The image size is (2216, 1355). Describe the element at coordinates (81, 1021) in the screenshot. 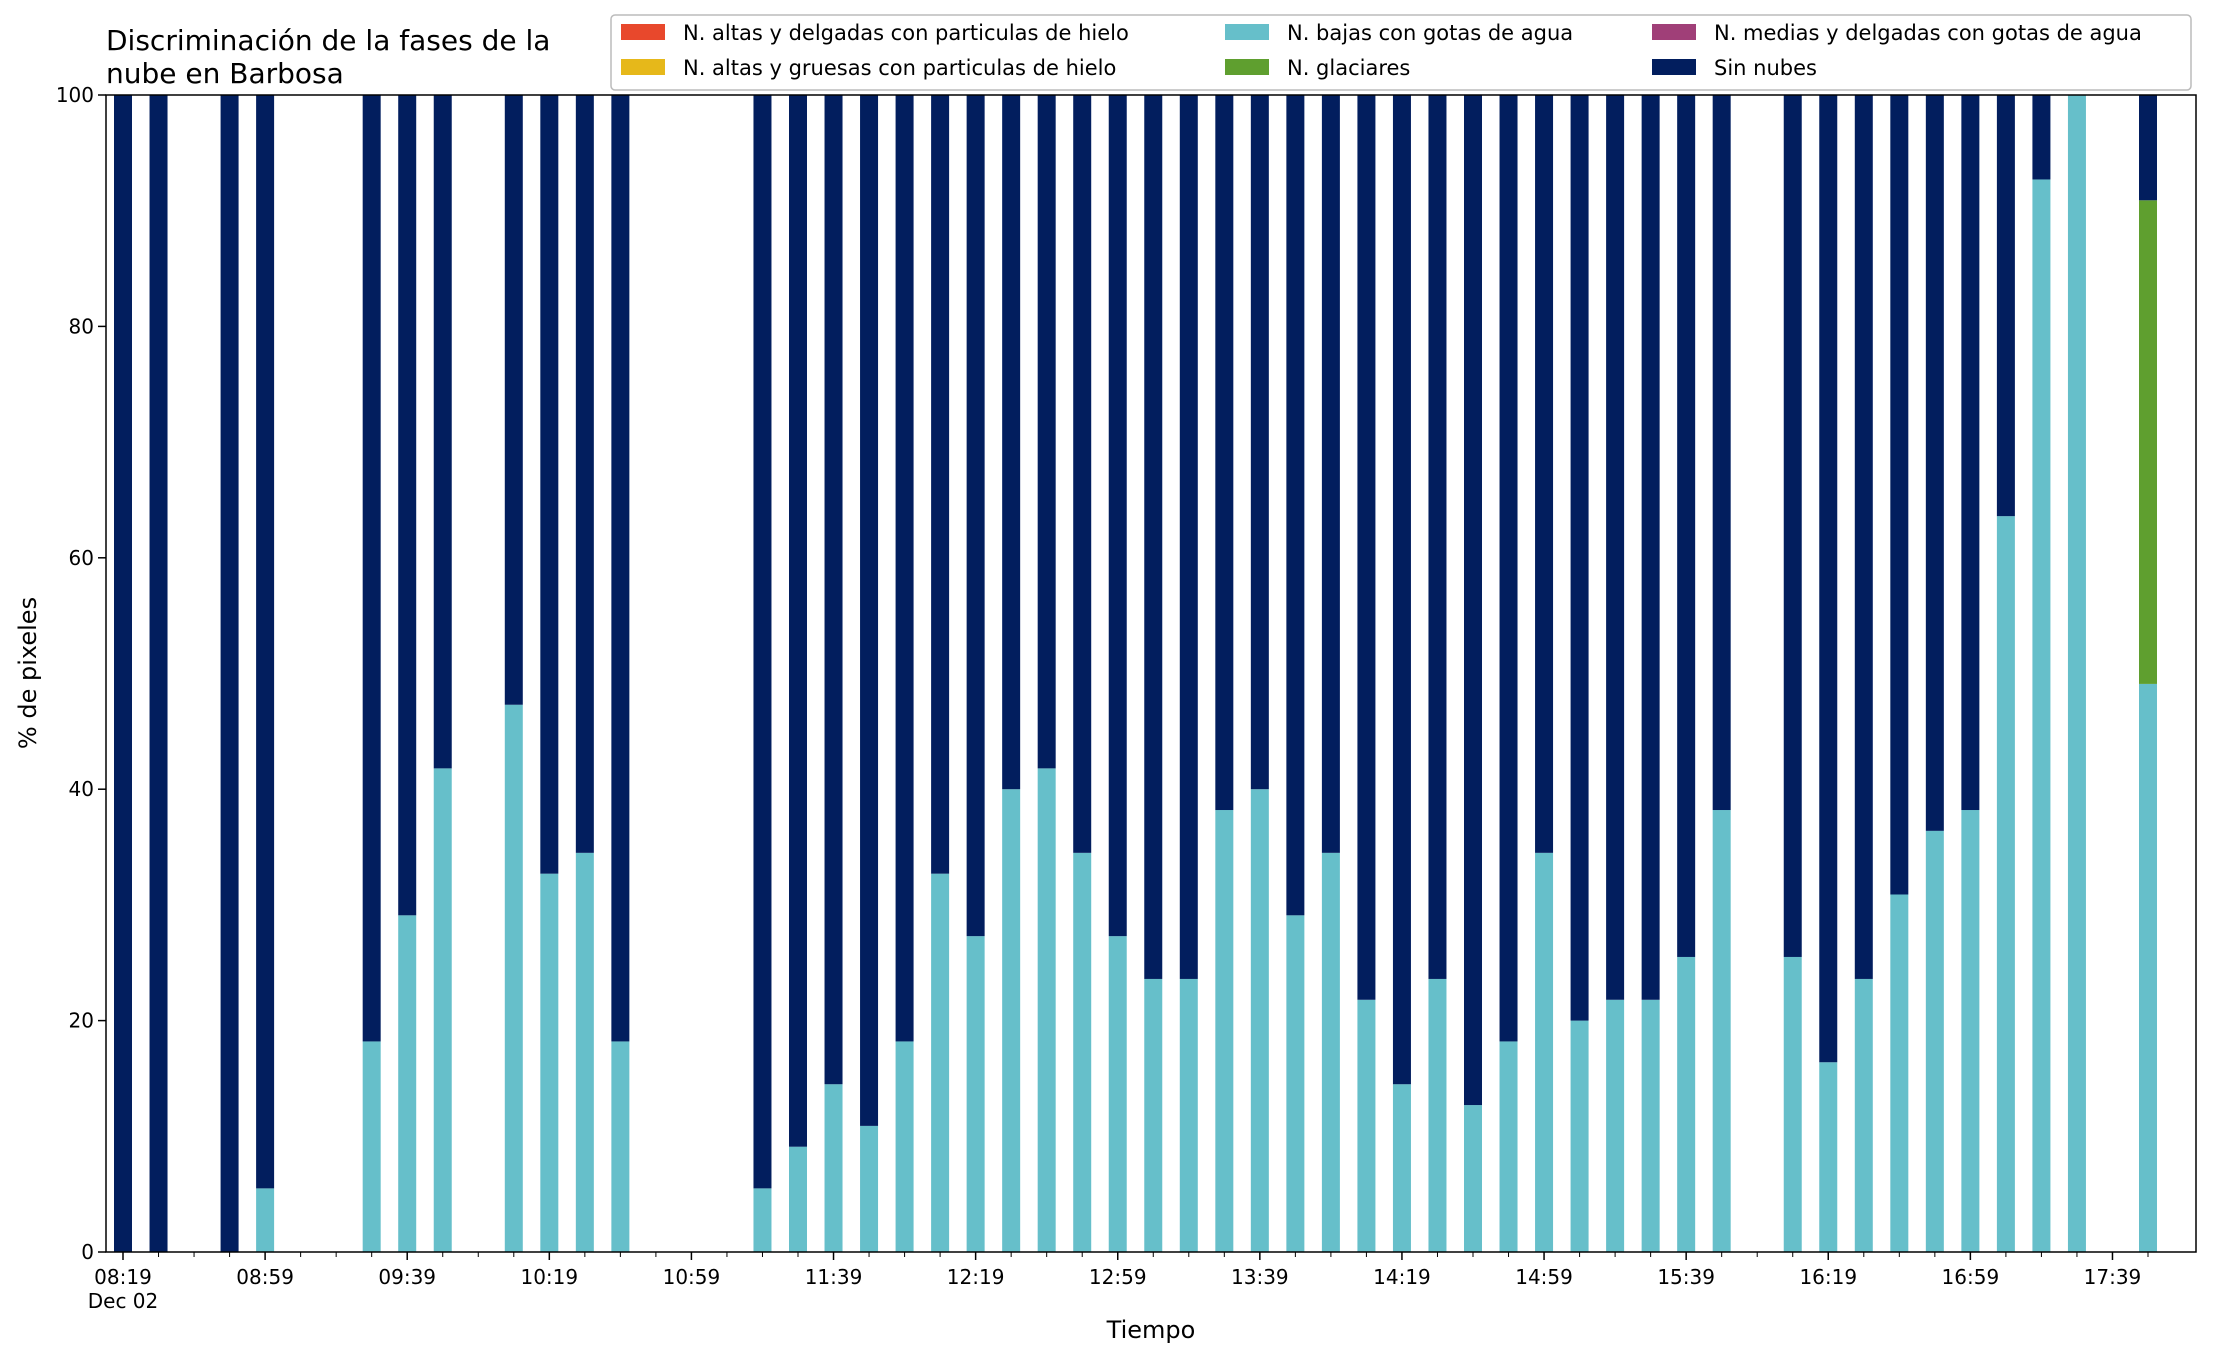

I see `y-tick-label: 20` at that location.